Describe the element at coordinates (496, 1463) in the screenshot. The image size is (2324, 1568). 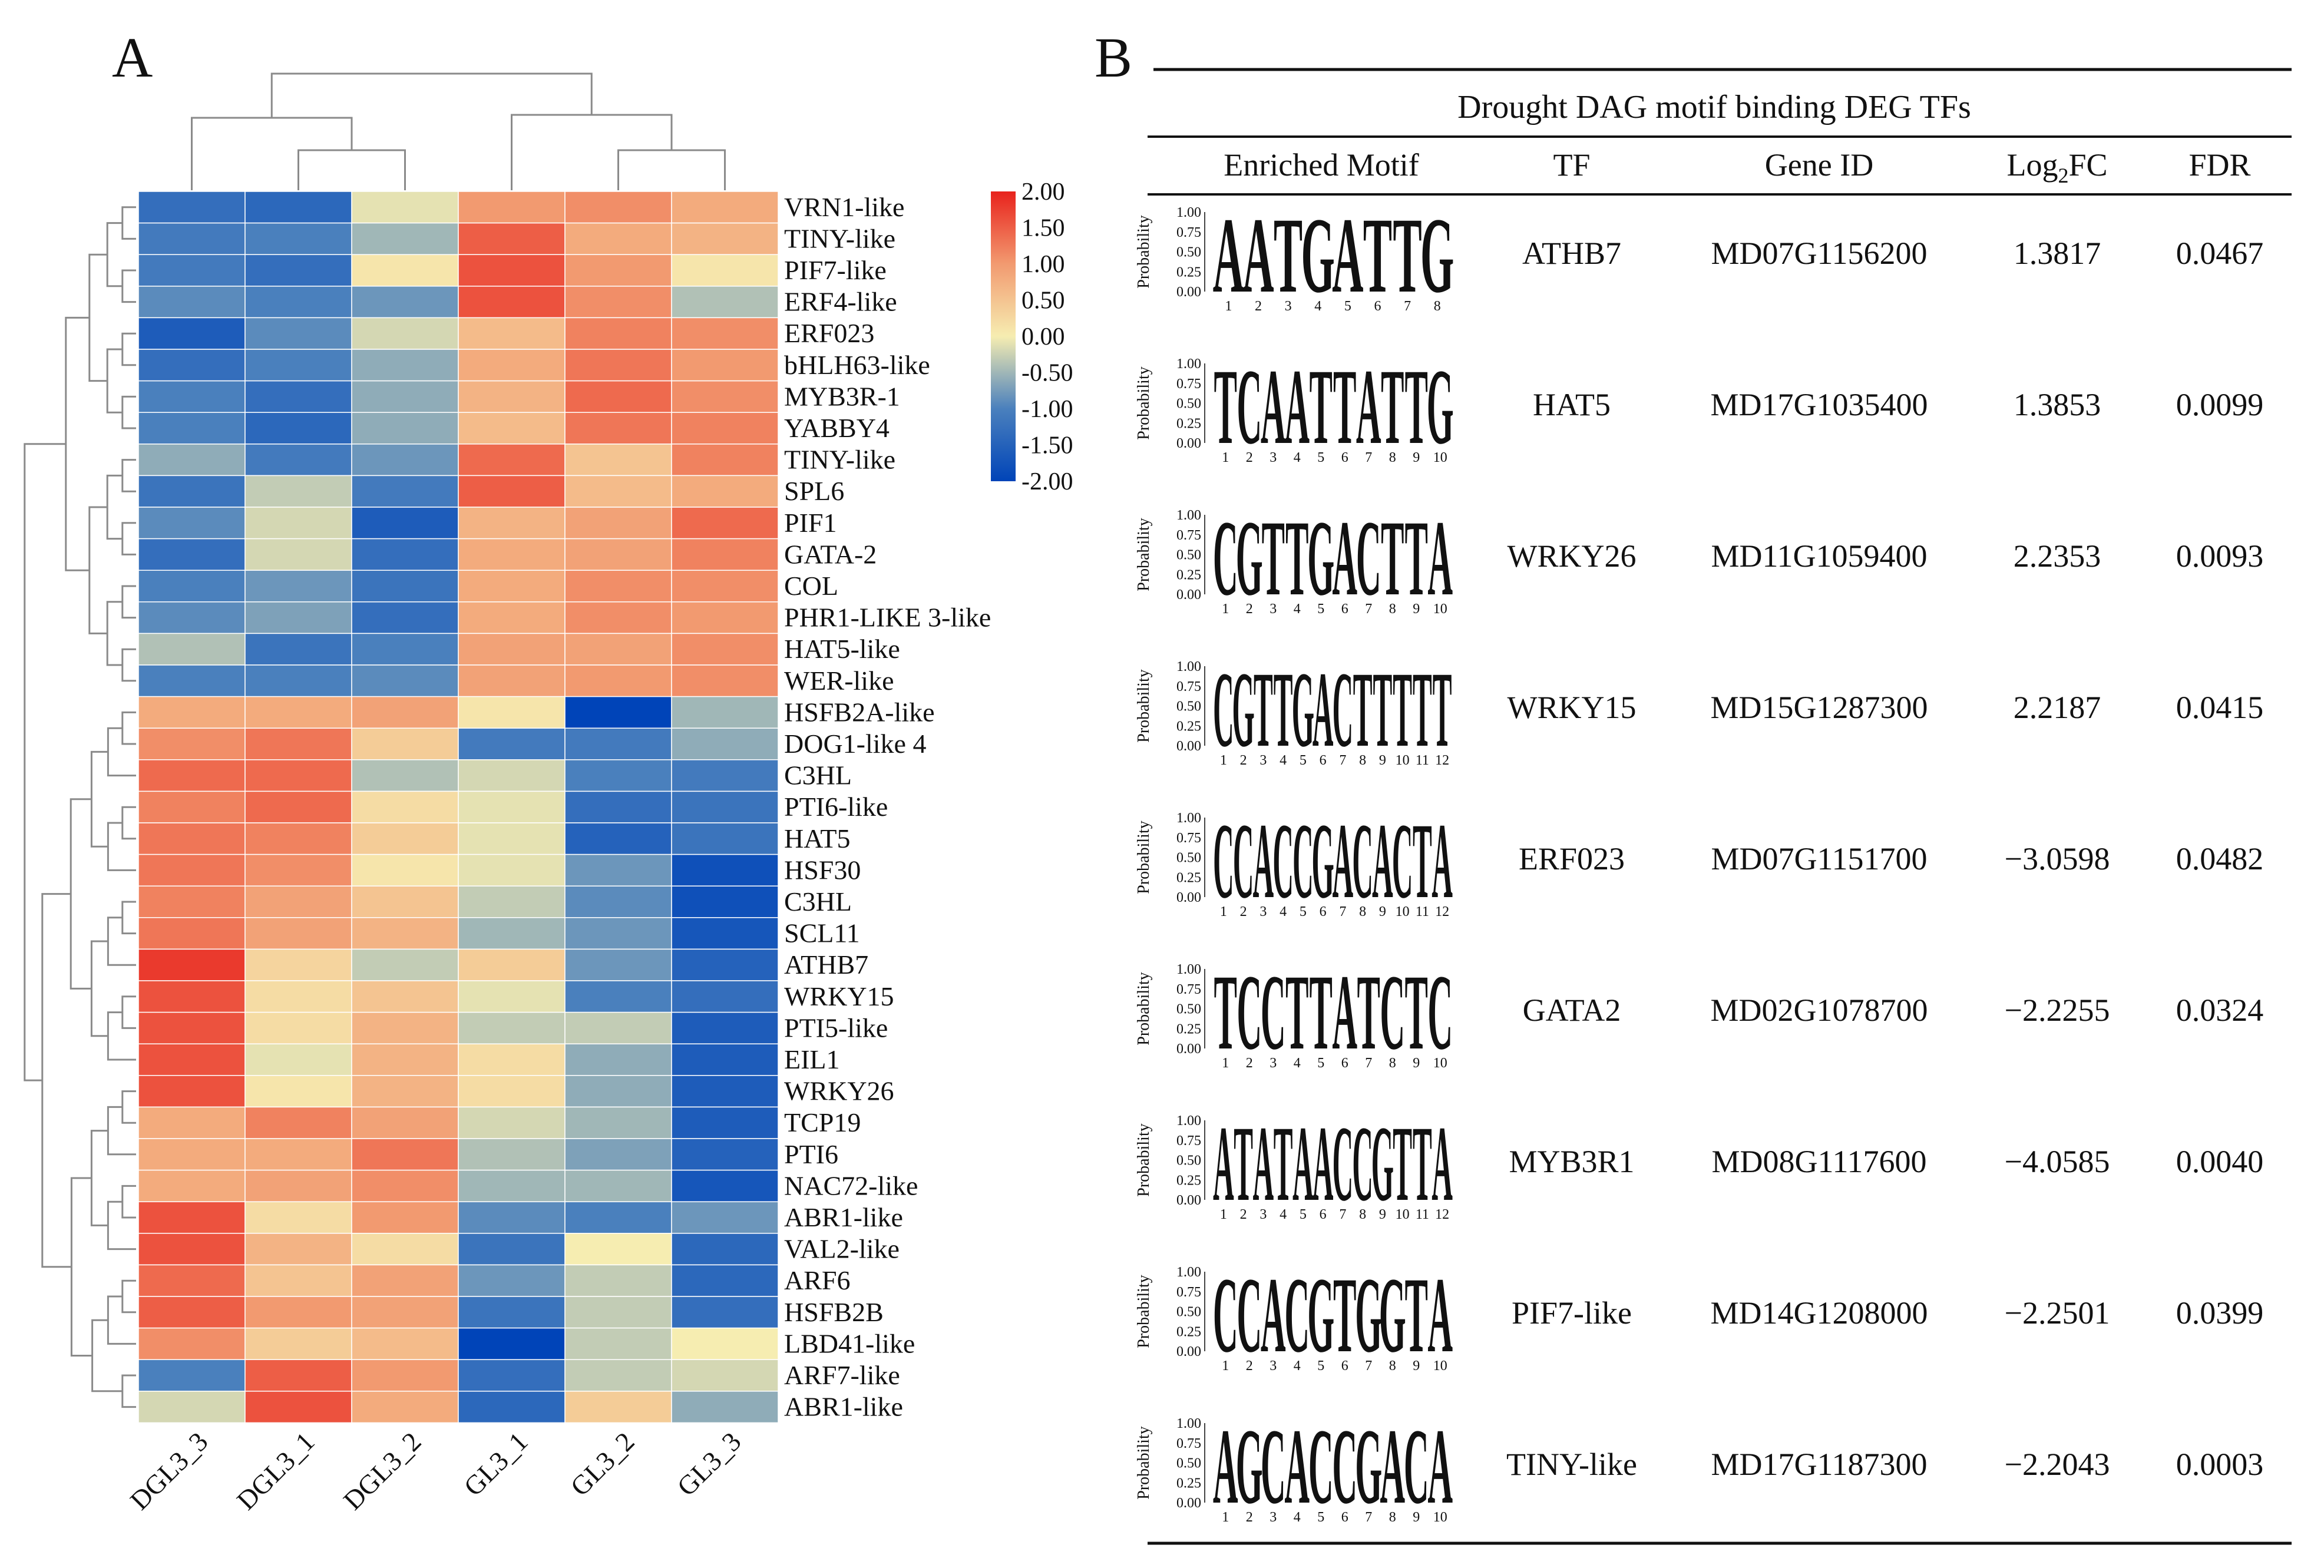
I see `column-label: GL3_1` at that location.